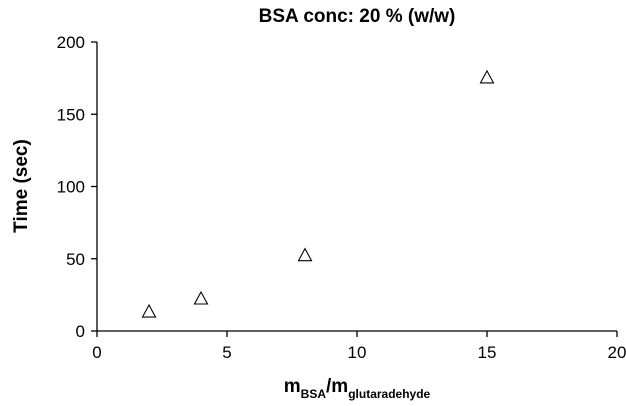 The height and width of the screenshot is (406, 626). I want to click on x-tick-label: 5, so click(226, 352).